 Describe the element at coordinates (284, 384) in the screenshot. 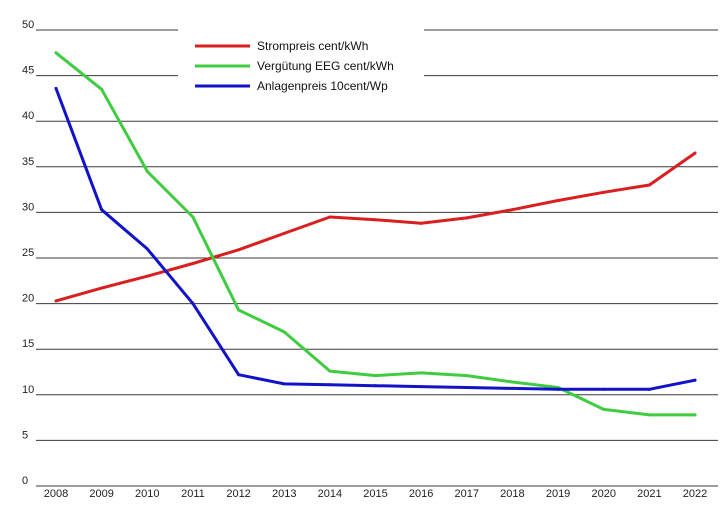

I see `data-point-2-2013` at that location.